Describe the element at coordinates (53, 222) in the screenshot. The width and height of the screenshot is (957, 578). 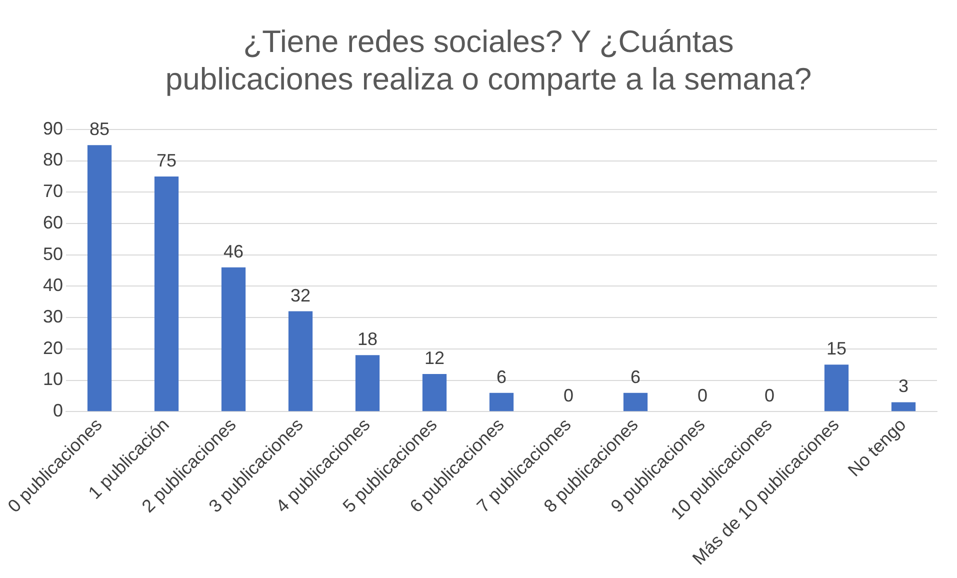
I see `y-tick-label: 60` at that location.